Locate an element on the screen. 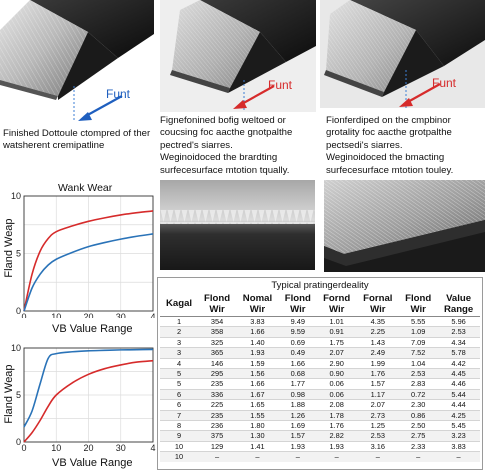 The width and height of the screenshot is (485, 472). table-cell: 6 is located at coordinates (179, 394).